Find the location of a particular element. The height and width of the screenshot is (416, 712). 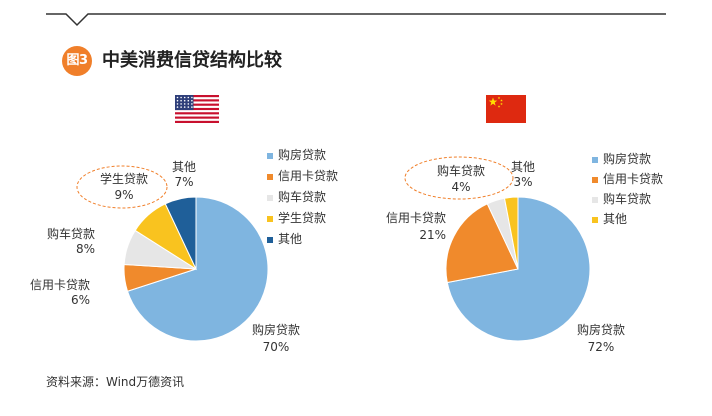

slice-percent: 6% is located at coordinates (80, 300).